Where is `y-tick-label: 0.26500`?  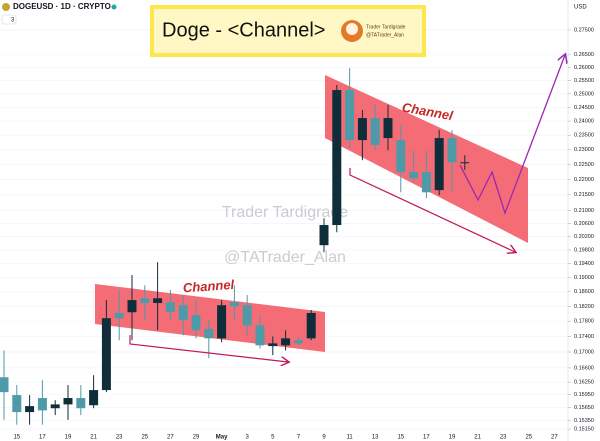 y-tick-label: 0.26500 is located at coordinates (584, 55).